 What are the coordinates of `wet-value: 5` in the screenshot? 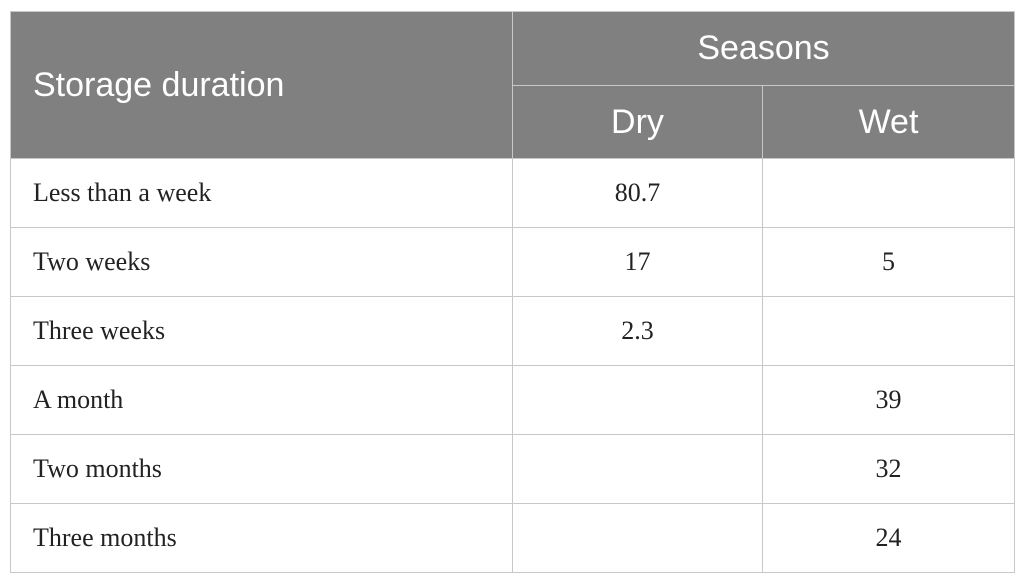 It's located at (888, 262).